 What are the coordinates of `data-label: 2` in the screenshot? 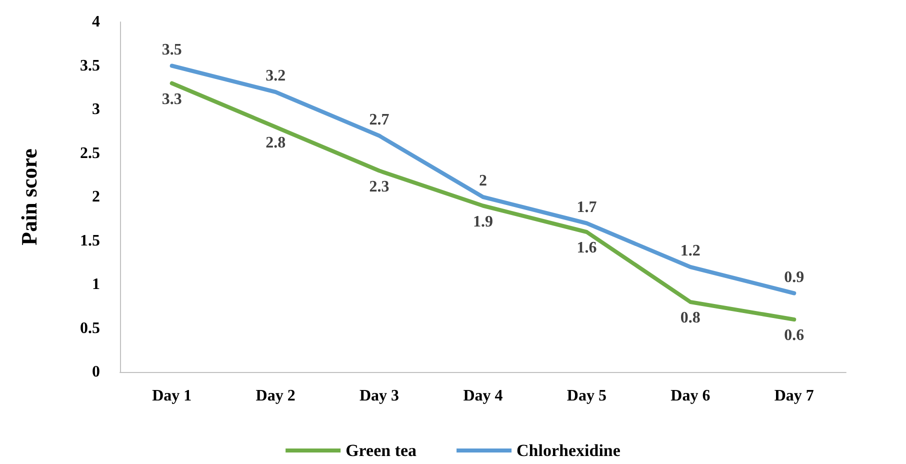 It's located at (483, 181).